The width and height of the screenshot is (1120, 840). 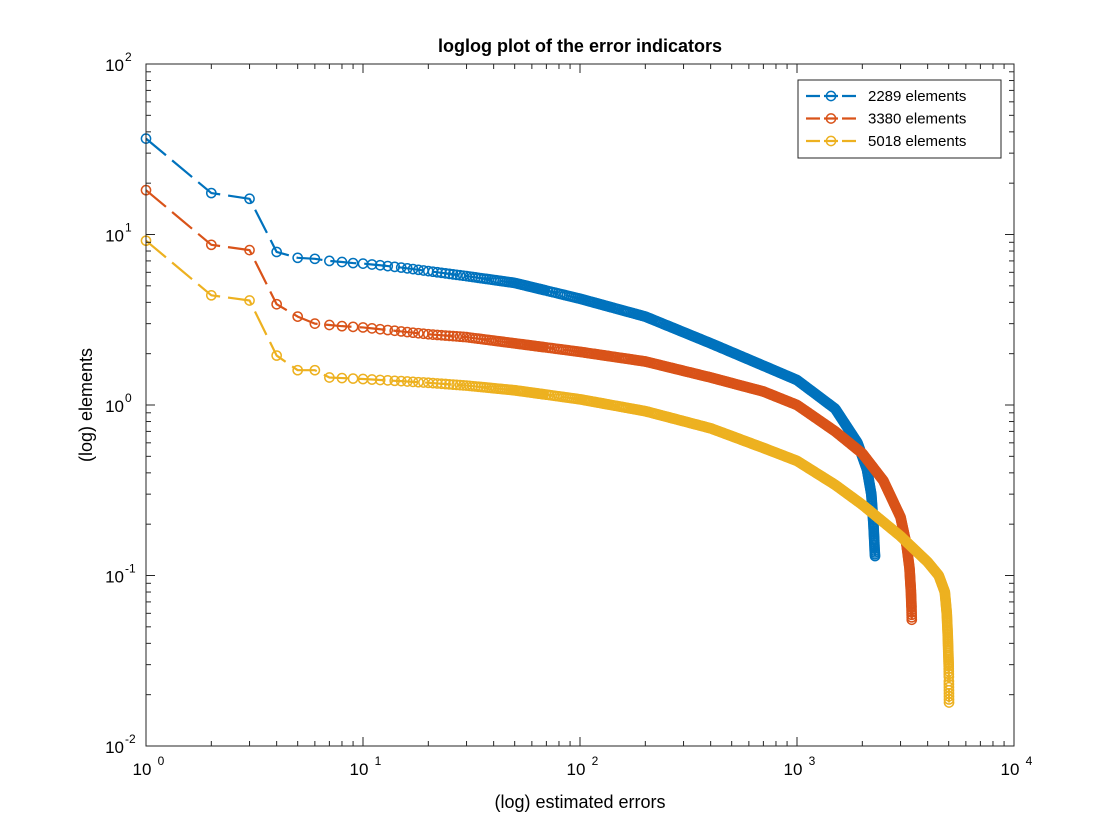 What do you see at coordinates (1029, 761) in the screenshot?
I see `x-tick-exponent: 4` at bounding box center [1029, 761].